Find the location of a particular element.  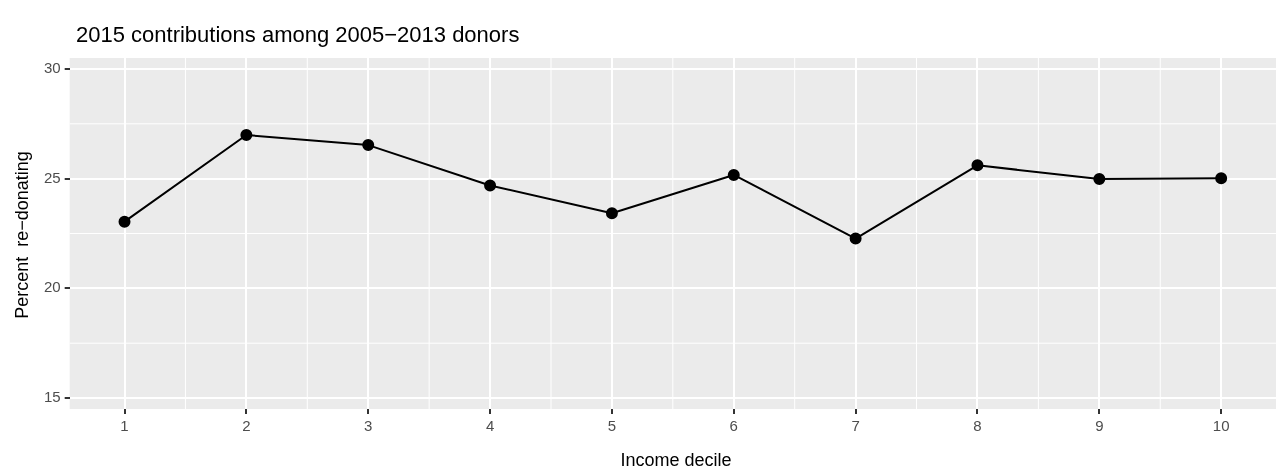

x-tick-label: 9 is located at coordinates (1099, 426).